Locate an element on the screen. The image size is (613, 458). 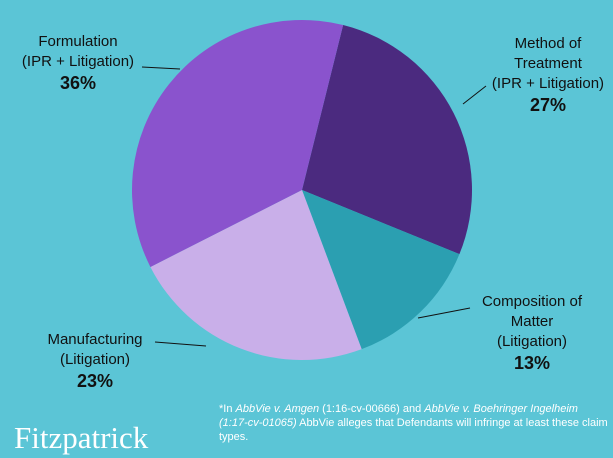
footnote-part: (1:16-cv-00666) and is located at coordinates (372, 409).